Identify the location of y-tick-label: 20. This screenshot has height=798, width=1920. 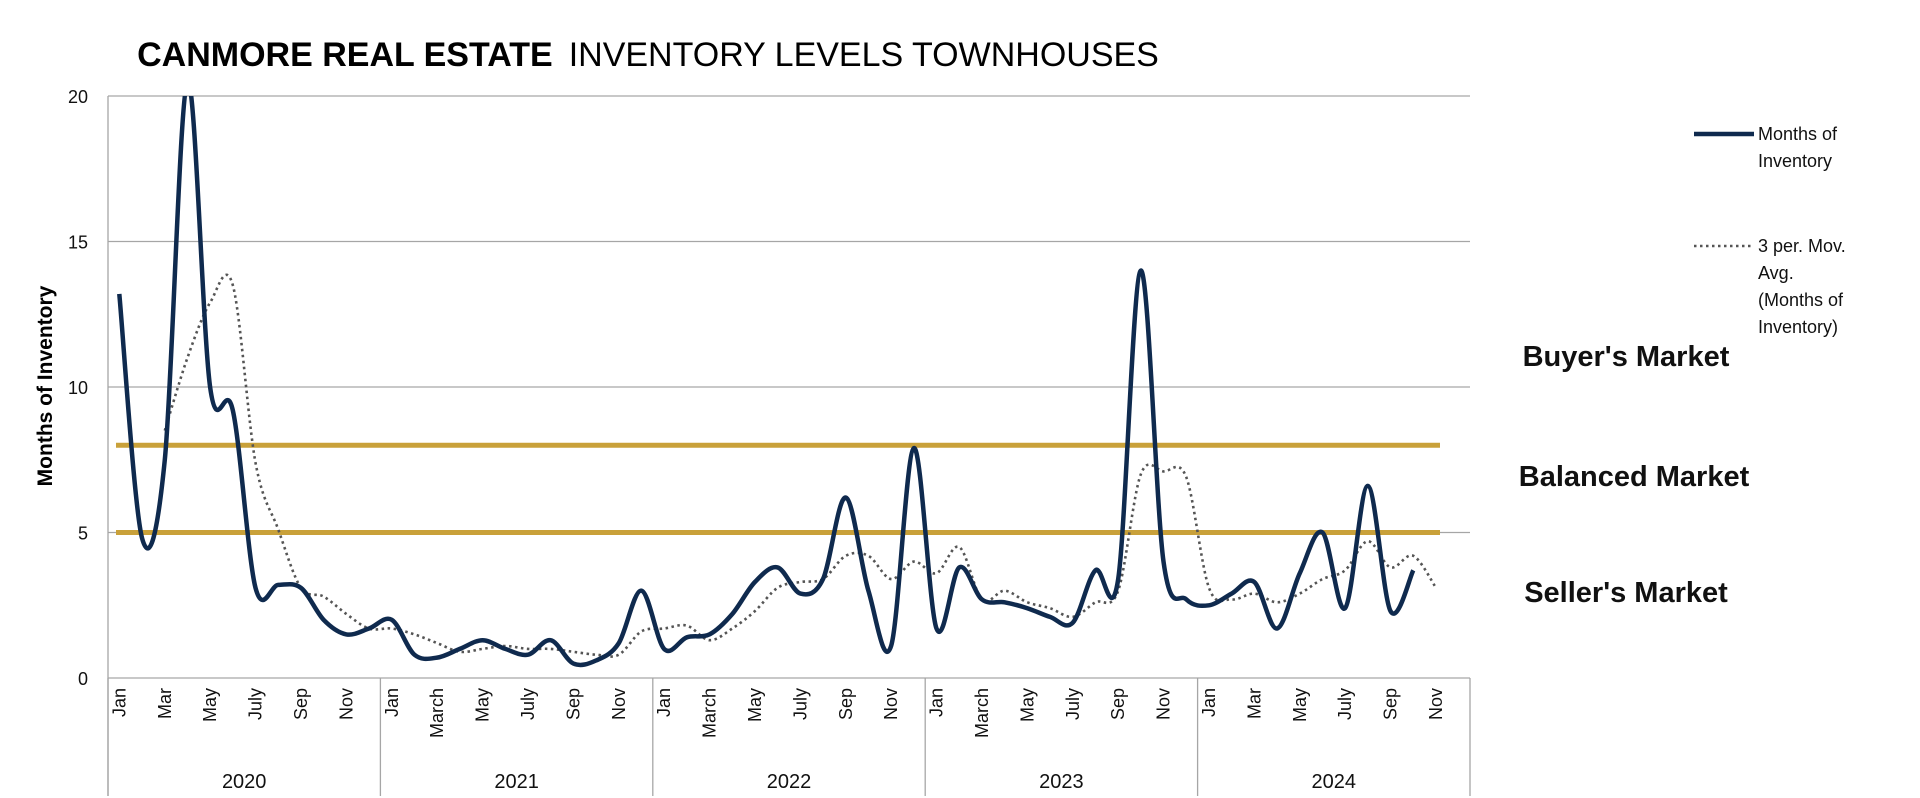
(78, 97).